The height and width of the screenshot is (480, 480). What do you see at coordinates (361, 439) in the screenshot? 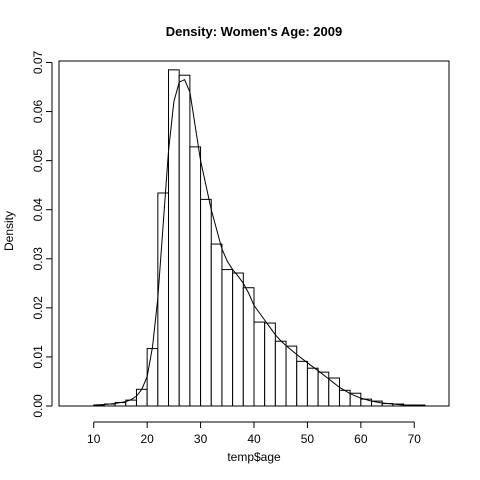
I see `x-tick-label: 60` at bounding box center [361, 439].